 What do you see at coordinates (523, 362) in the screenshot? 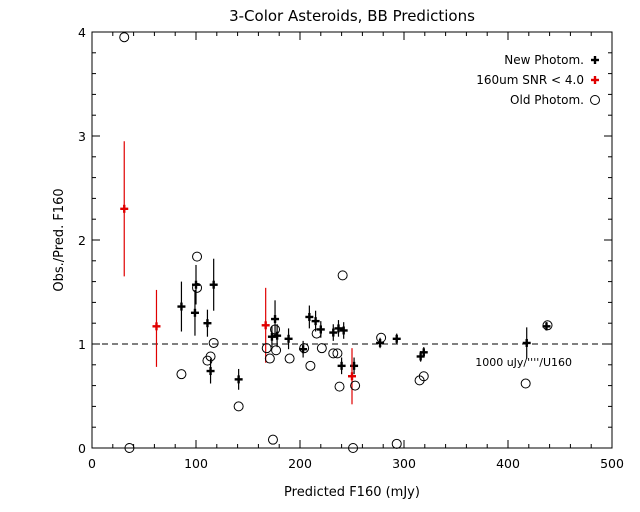
I see `reference-line-annotation: 1000 uJy/''''/U160` at bounding box center [523, 362].